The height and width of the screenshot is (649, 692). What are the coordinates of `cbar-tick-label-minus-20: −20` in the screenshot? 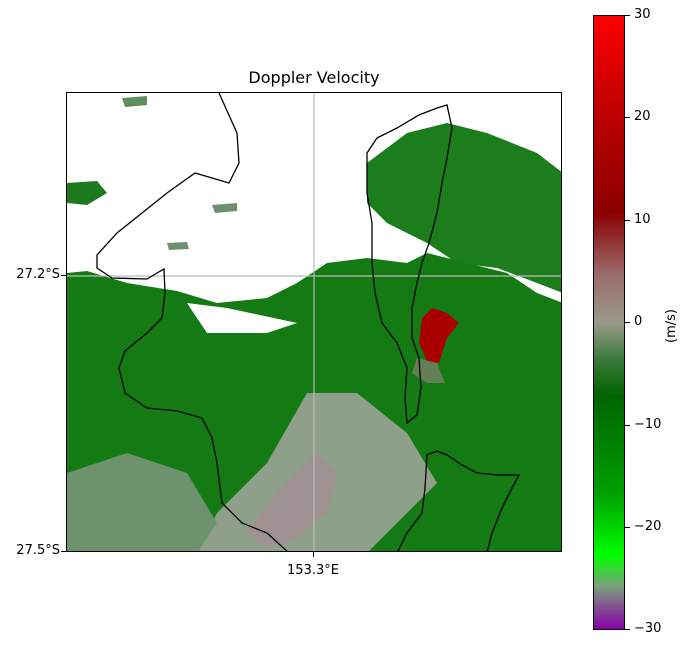 It's located at (648, 526).